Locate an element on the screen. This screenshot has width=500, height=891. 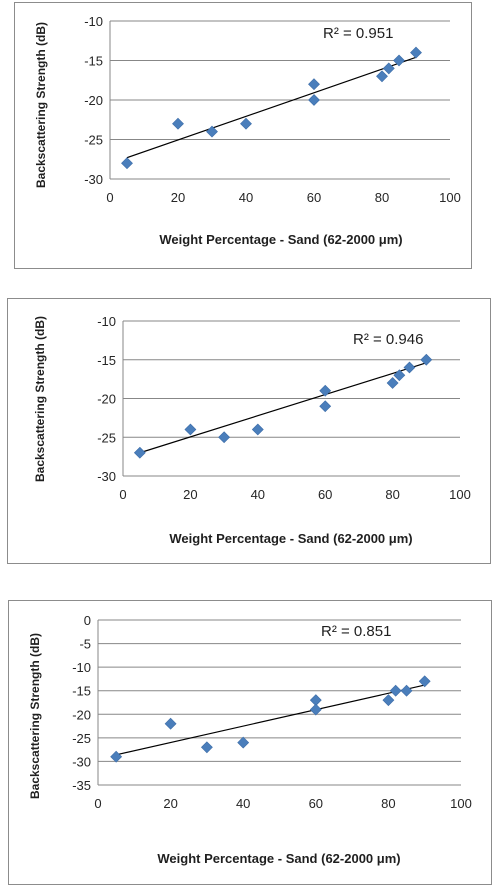
r-squared-label: R² = 0.946 is located at coordinates (388, 339).